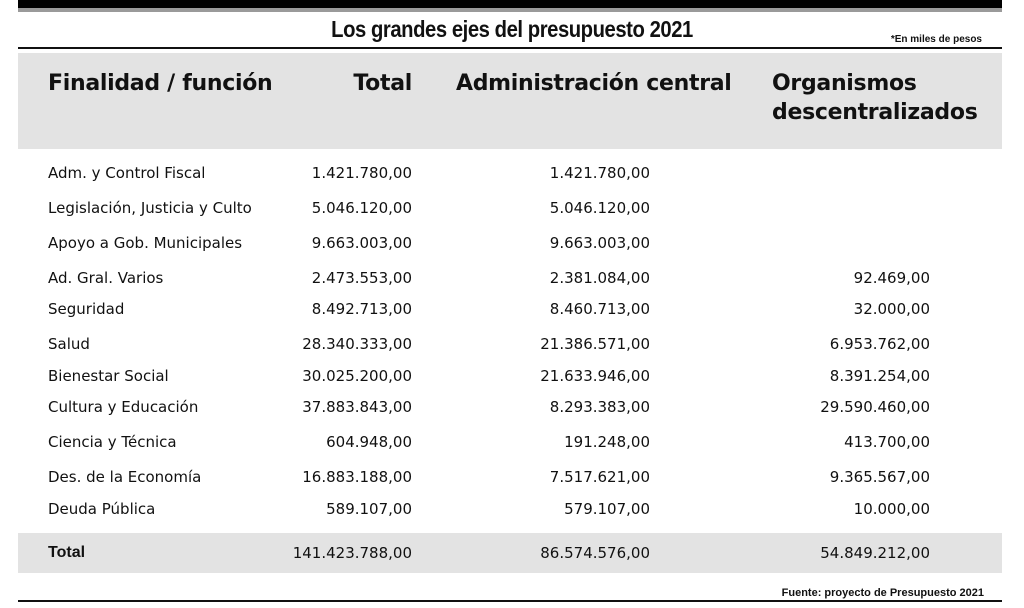 Image resolution: width=1024 pixels, height=608 pixels. What do you see at coordinates (882, 593) in the screenshot?
I see `source-note: Fuente: proyecto de Presupuesto 2021` at bounding box center [882, 593].